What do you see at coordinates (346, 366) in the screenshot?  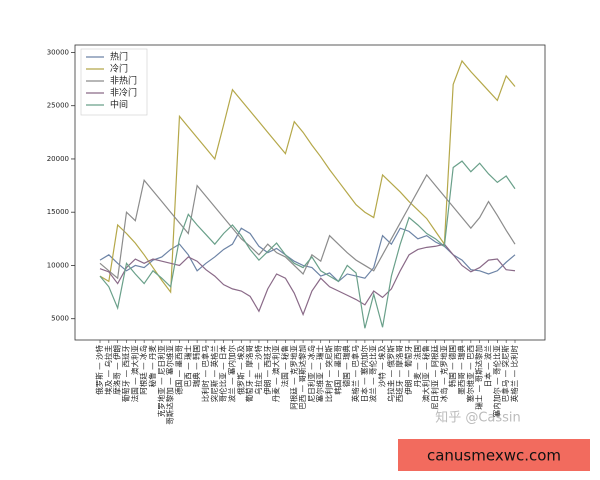 I see `x-tick-label: 德国 — 瑞典` at bounding box center [346, 366].